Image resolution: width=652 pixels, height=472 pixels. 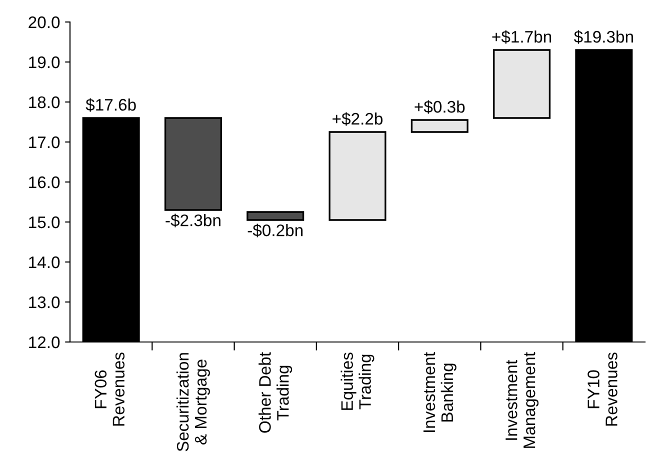 I want to click on y-tick-label: 17.0, so click(x=44, y=142).